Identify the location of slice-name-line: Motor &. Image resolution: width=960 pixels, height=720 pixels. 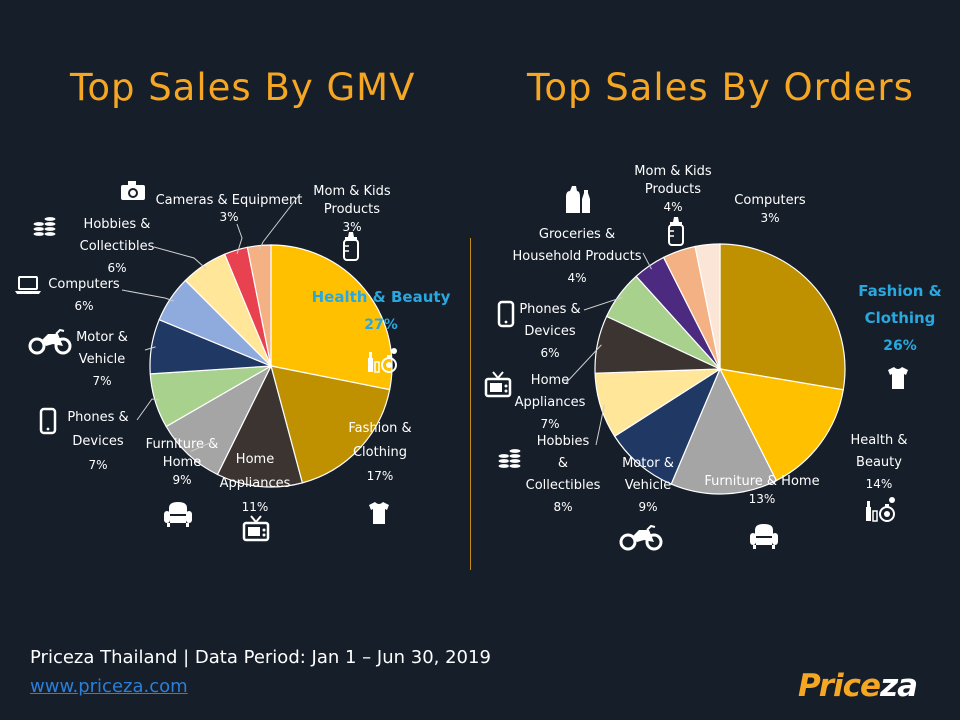
(648, 463).